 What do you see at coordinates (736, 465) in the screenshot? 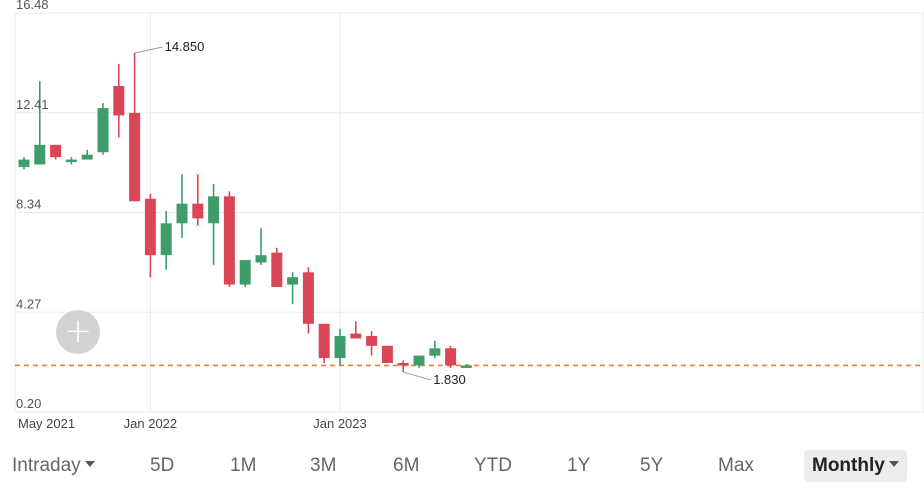
I see `timeframe-max: Max` at bounding box center [736, 465].